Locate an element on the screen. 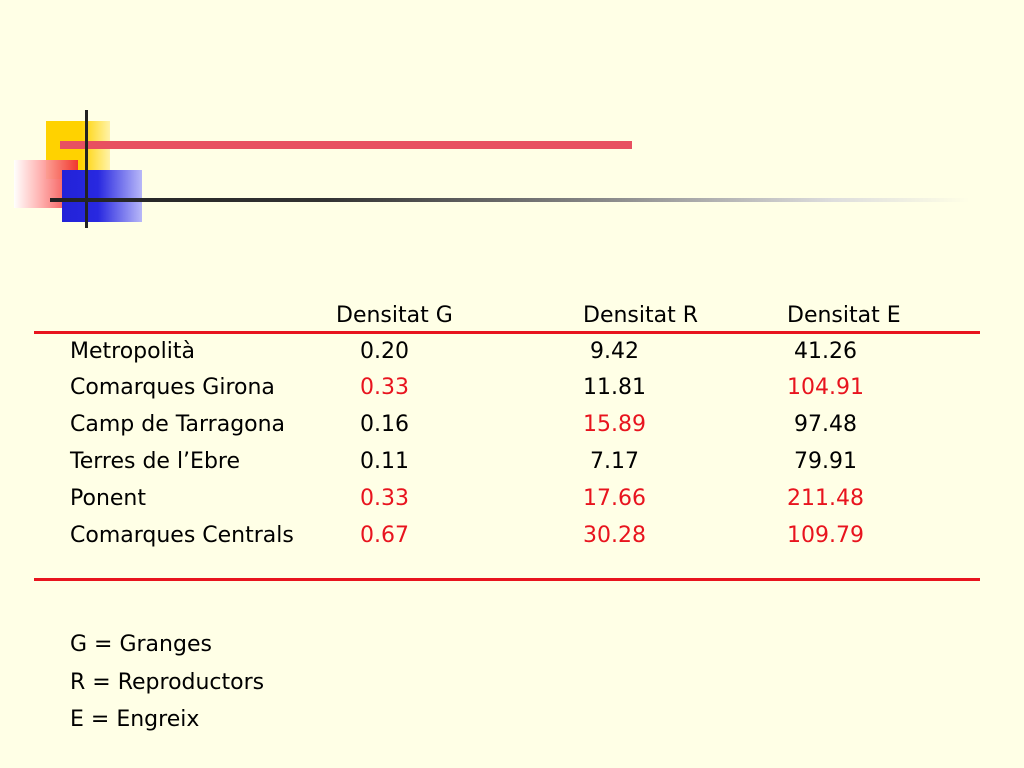  row-name: Metropolità is located at coordinates (132, 351).